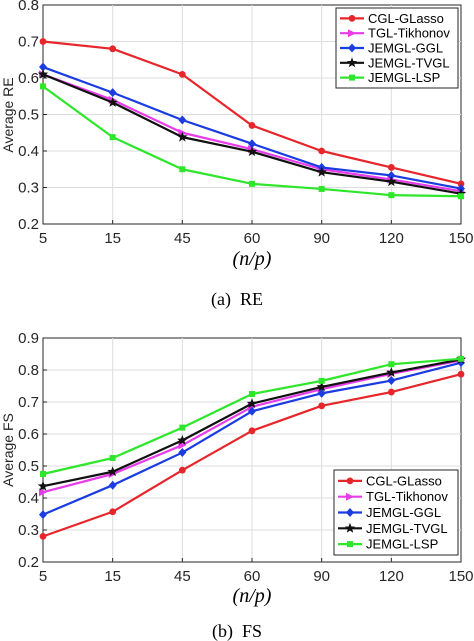 The width and height of the screenshot is (474, 641). Describe the element at coordinates (409, 62) in the screenshot. I see `legend-label: JEMGL-TVGL` at that location.